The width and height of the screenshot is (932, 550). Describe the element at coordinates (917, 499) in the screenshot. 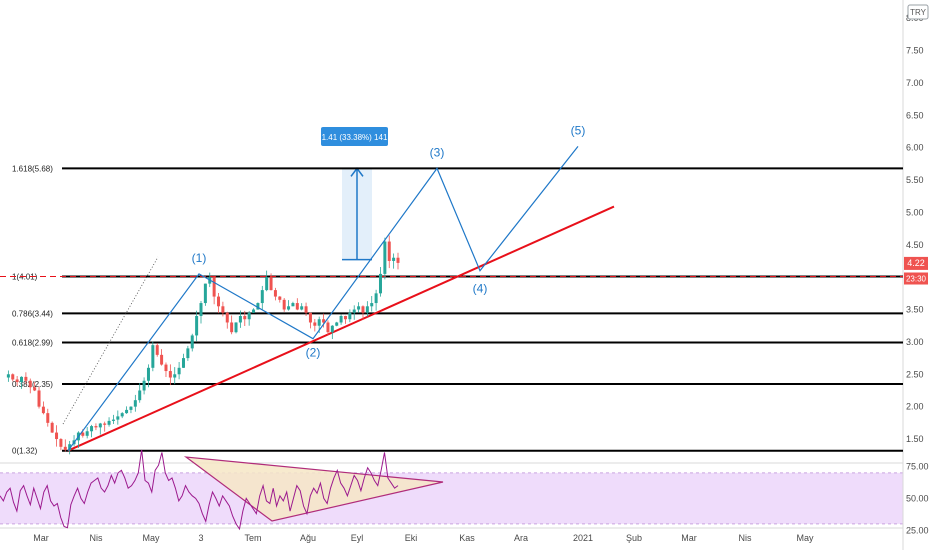

I see `rsi-axis: 75.00 50.00 25.00` at that location.